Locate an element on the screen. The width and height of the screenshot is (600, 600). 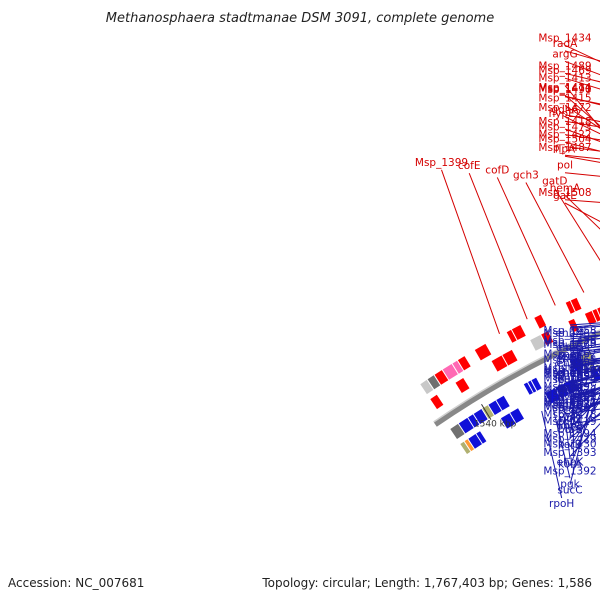
inner-gene-label: Msp_1460 is located at coordinates (569, 345).